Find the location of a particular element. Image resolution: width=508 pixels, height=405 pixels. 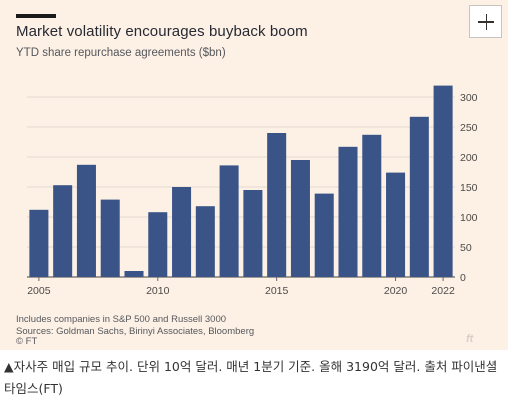

x-tick-label-2020: 2020 is located at coordinates (396, 291).